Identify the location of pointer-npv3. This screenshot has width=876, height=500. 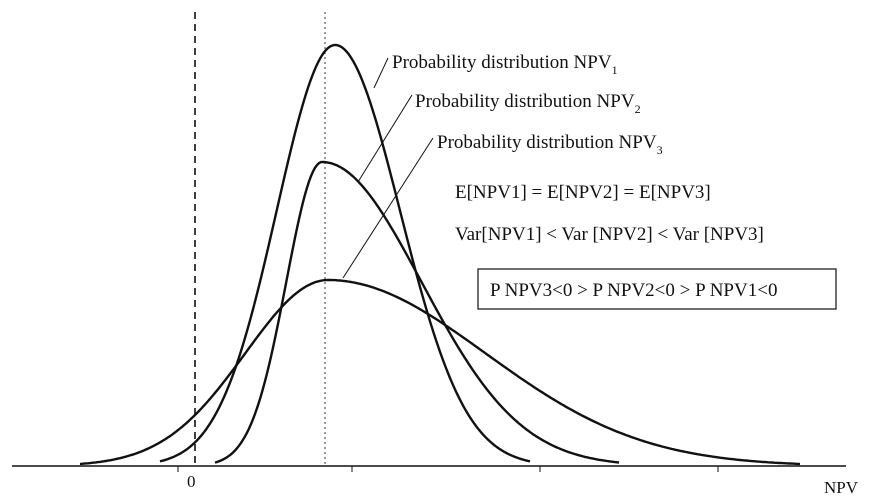
(388, 208).